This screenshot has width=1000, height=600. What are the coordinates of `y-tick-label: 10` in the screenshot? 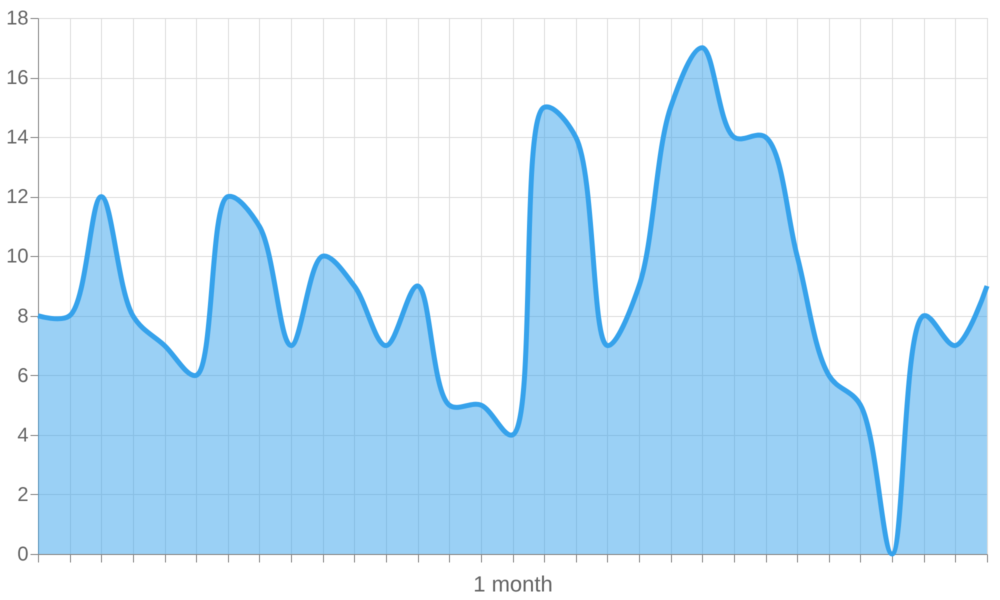 It's located at (17, 257).